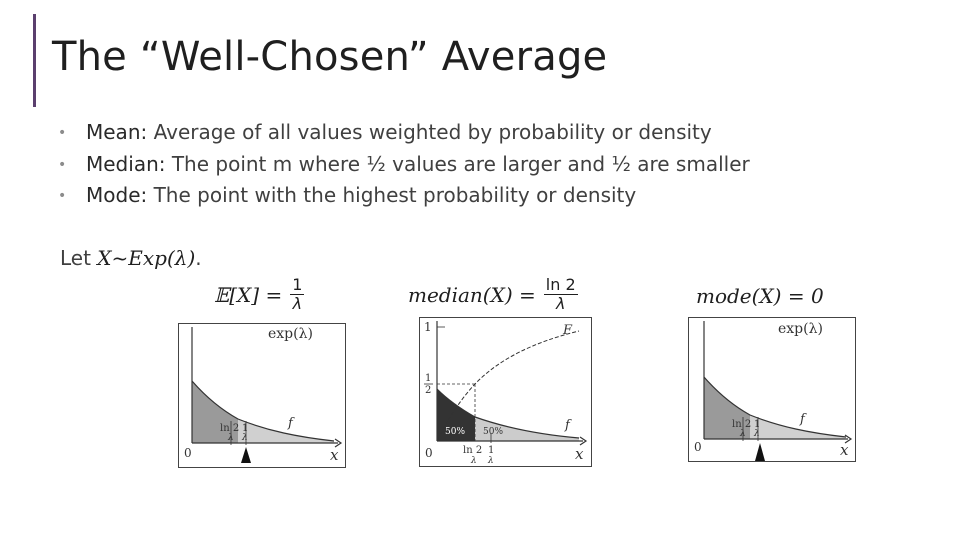  I want to click on let-prefix: Let, so click(79, 258).